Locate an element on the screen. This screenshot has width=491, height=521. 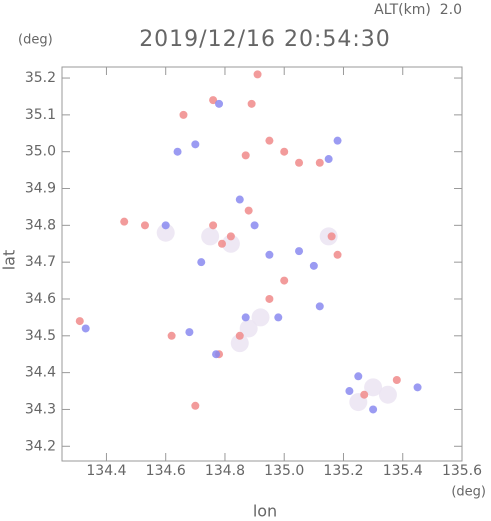
chart-title: 2019/12/16 20:54:30 is located at coordinates (265, 39).